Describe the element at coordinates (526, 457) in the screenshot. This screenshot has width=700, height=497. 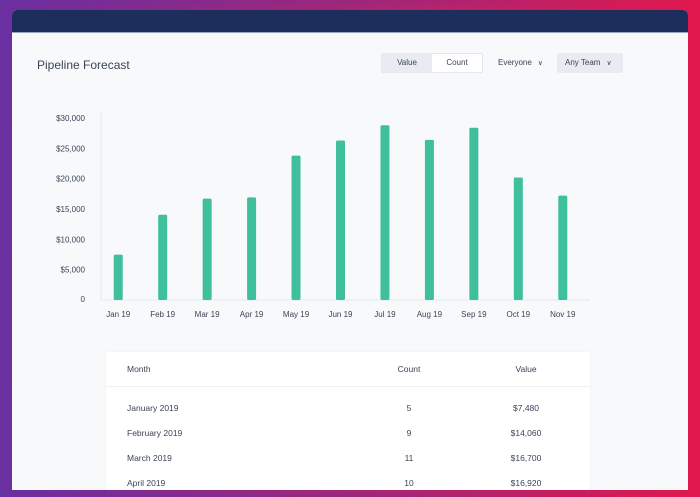
I see `row-value: $16,700` at that location.